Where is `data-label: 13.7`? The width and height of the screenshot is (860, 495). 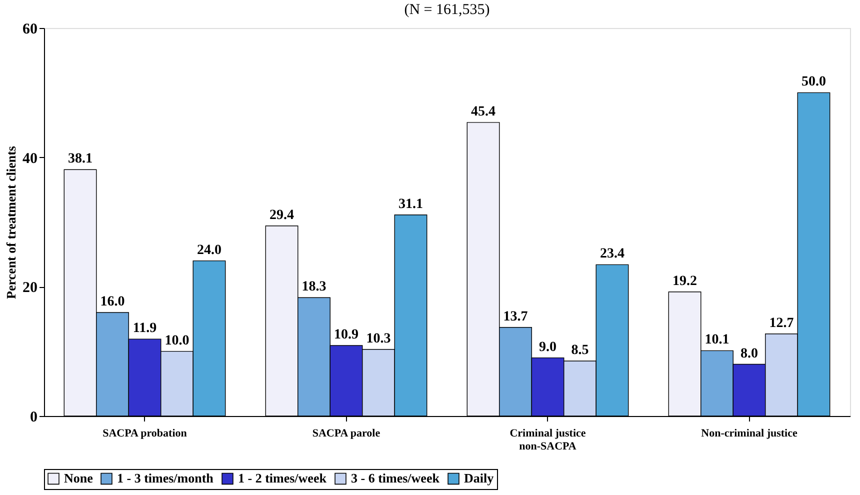 data-label: 13.7 is located at coordinates (515, 316).